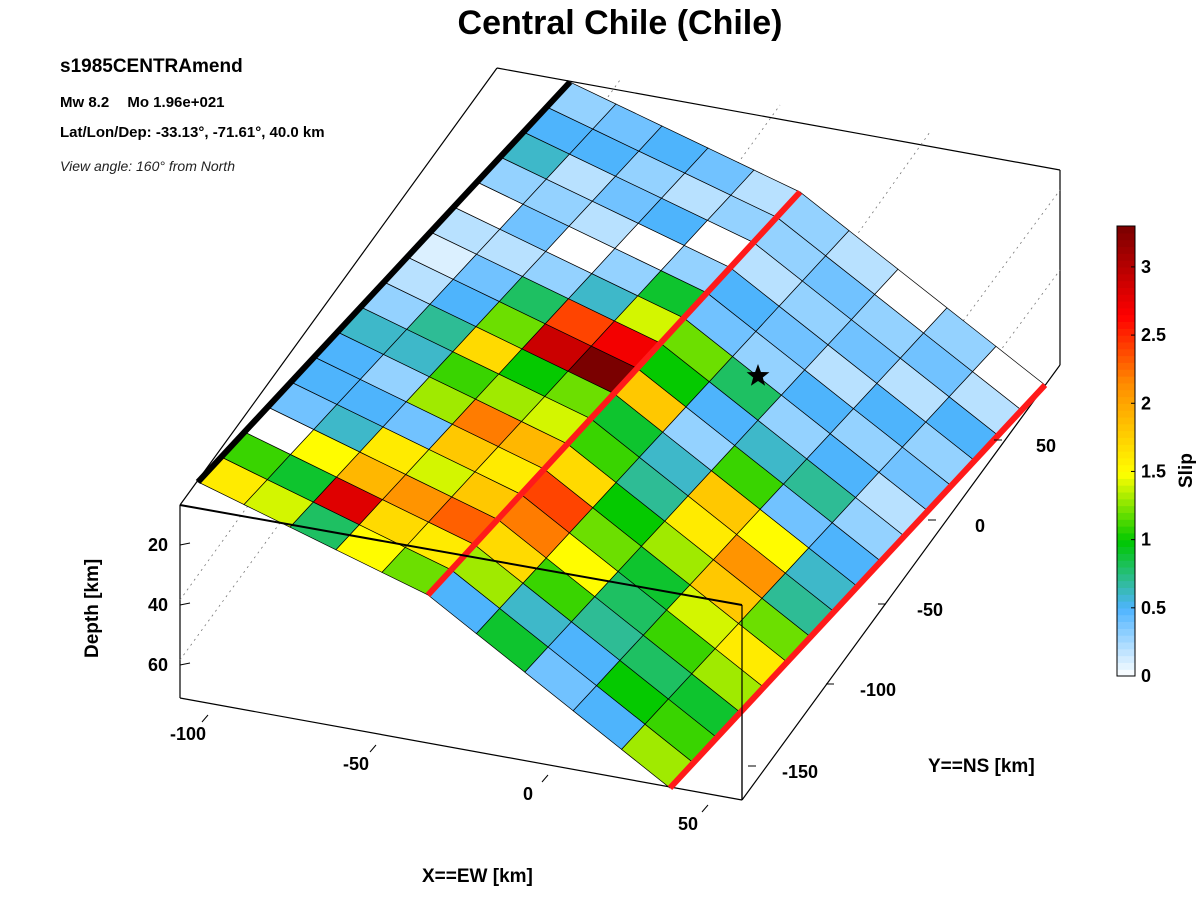 The width and height of the screenshot is (1200, 900). I want to click on colorbar-tick-label: 3, so click(1146, 267).